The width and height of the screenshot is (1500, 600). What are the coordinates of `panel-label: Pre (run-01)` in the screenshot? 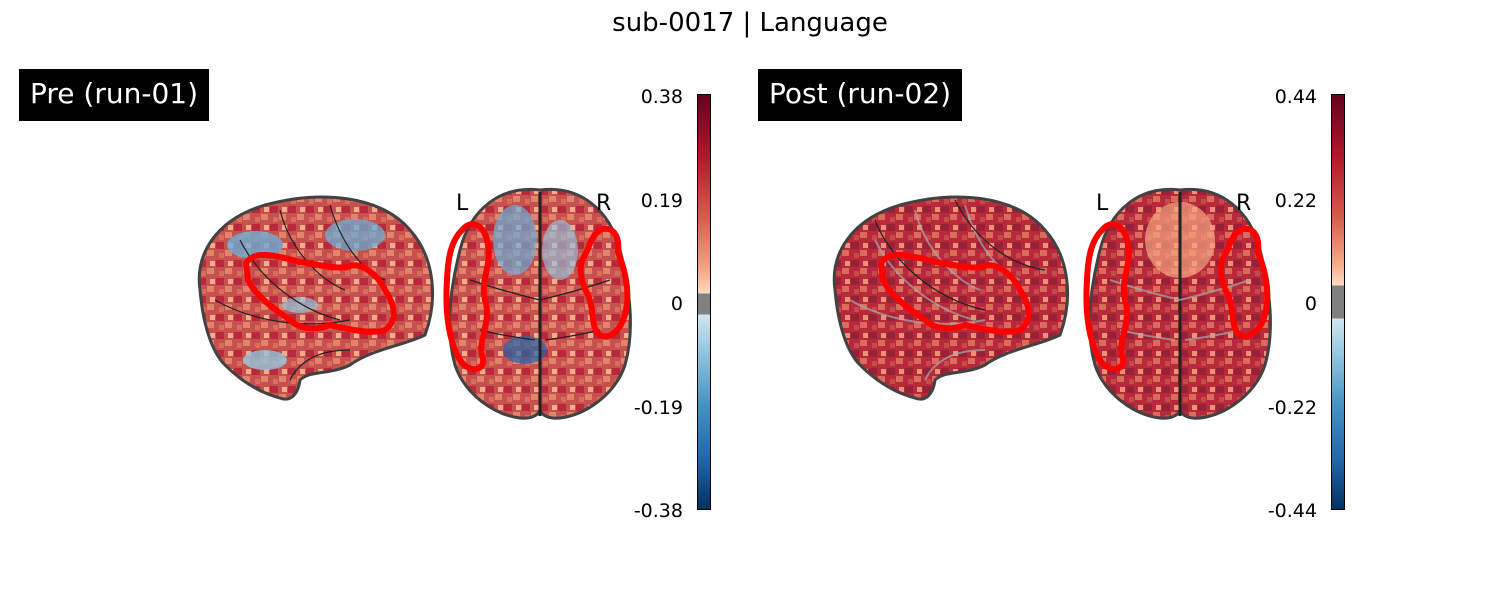 It's located at (114, 95).